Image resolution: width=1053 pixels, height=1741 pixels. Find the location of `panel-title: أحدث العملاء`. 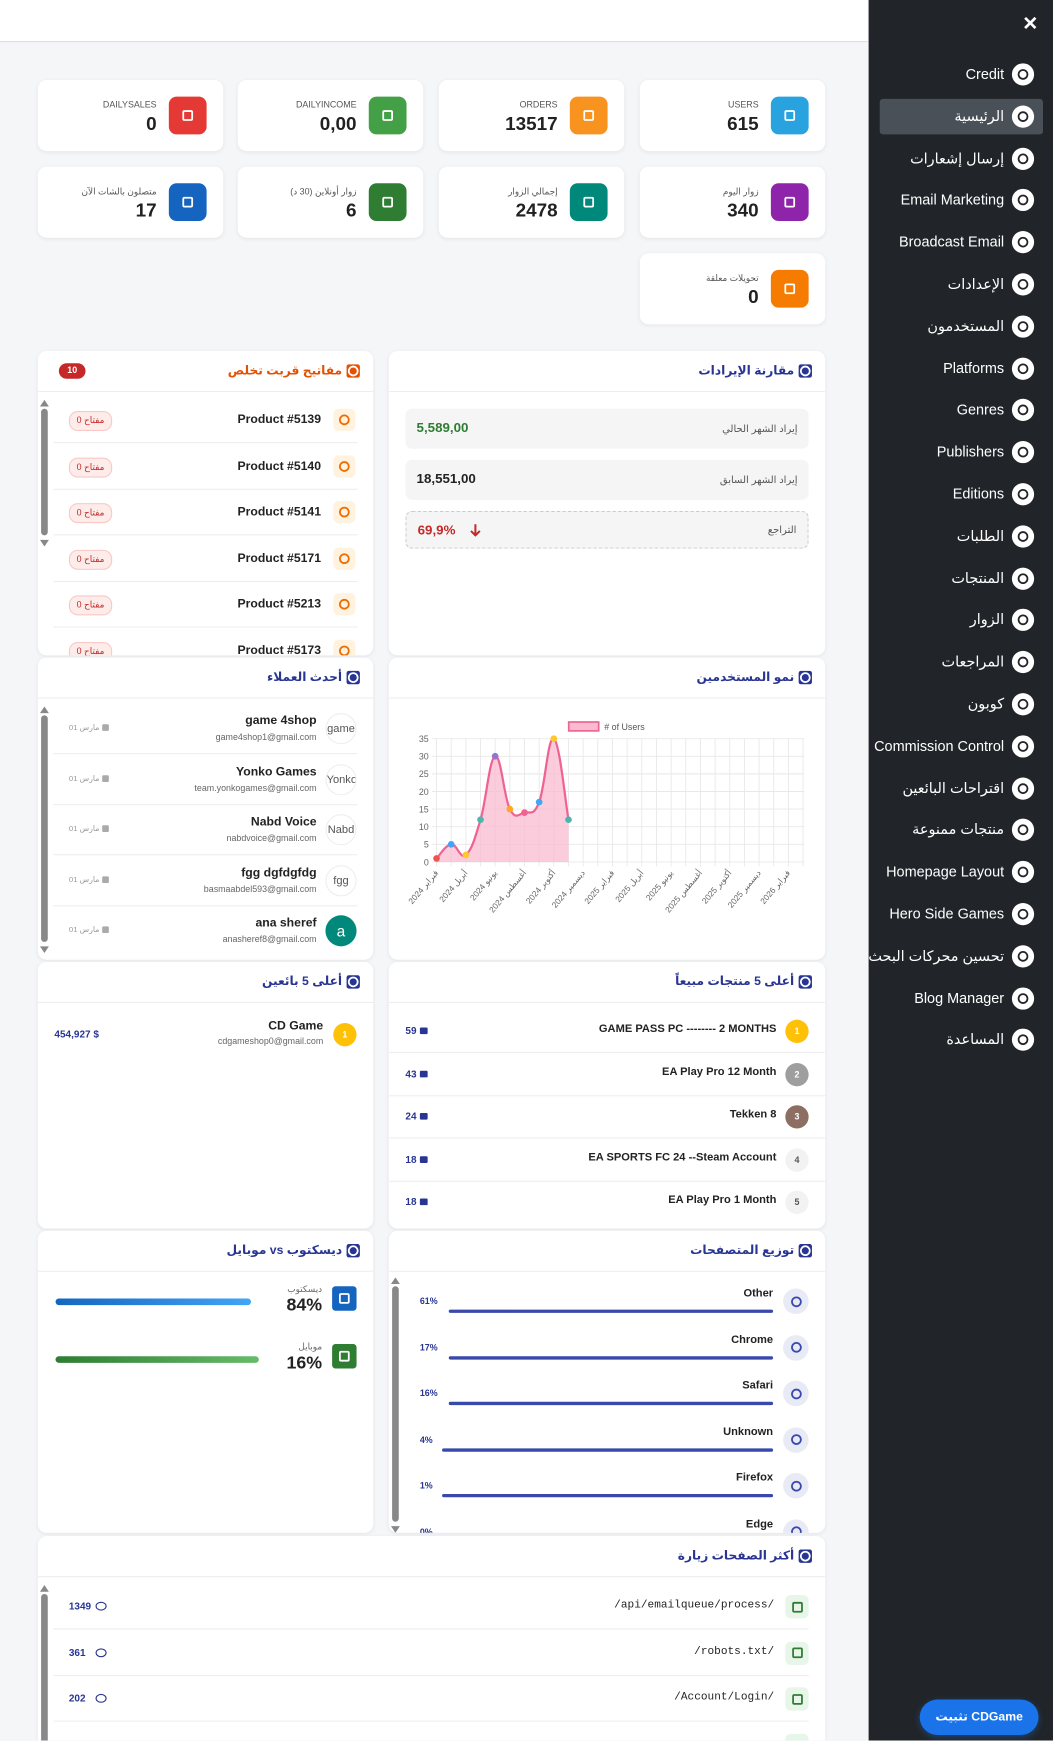

panel-title: أحدث العملاء is located at coordinates (304, 677).